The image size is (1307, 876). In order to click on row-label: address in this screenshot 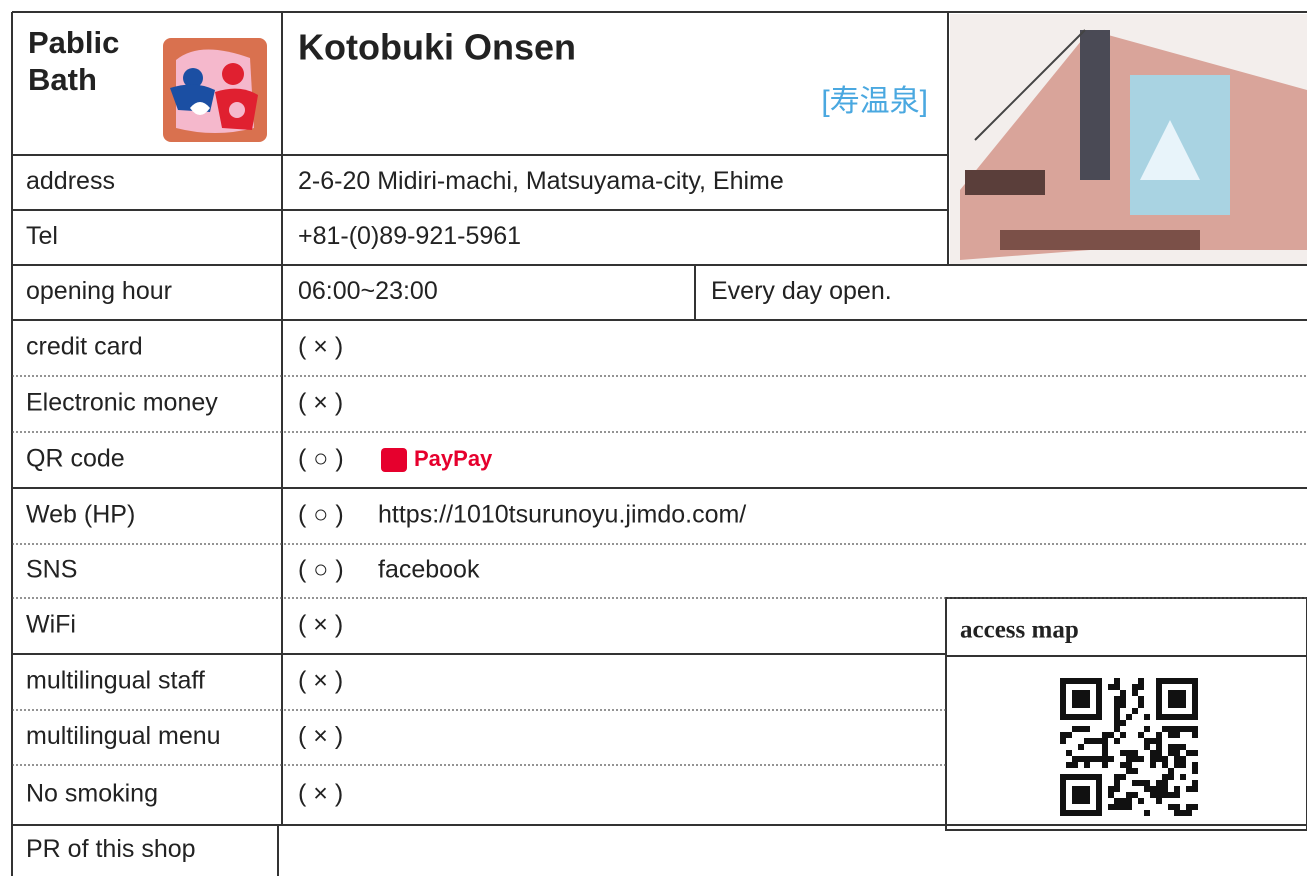, I will do `click(70, 181)`.